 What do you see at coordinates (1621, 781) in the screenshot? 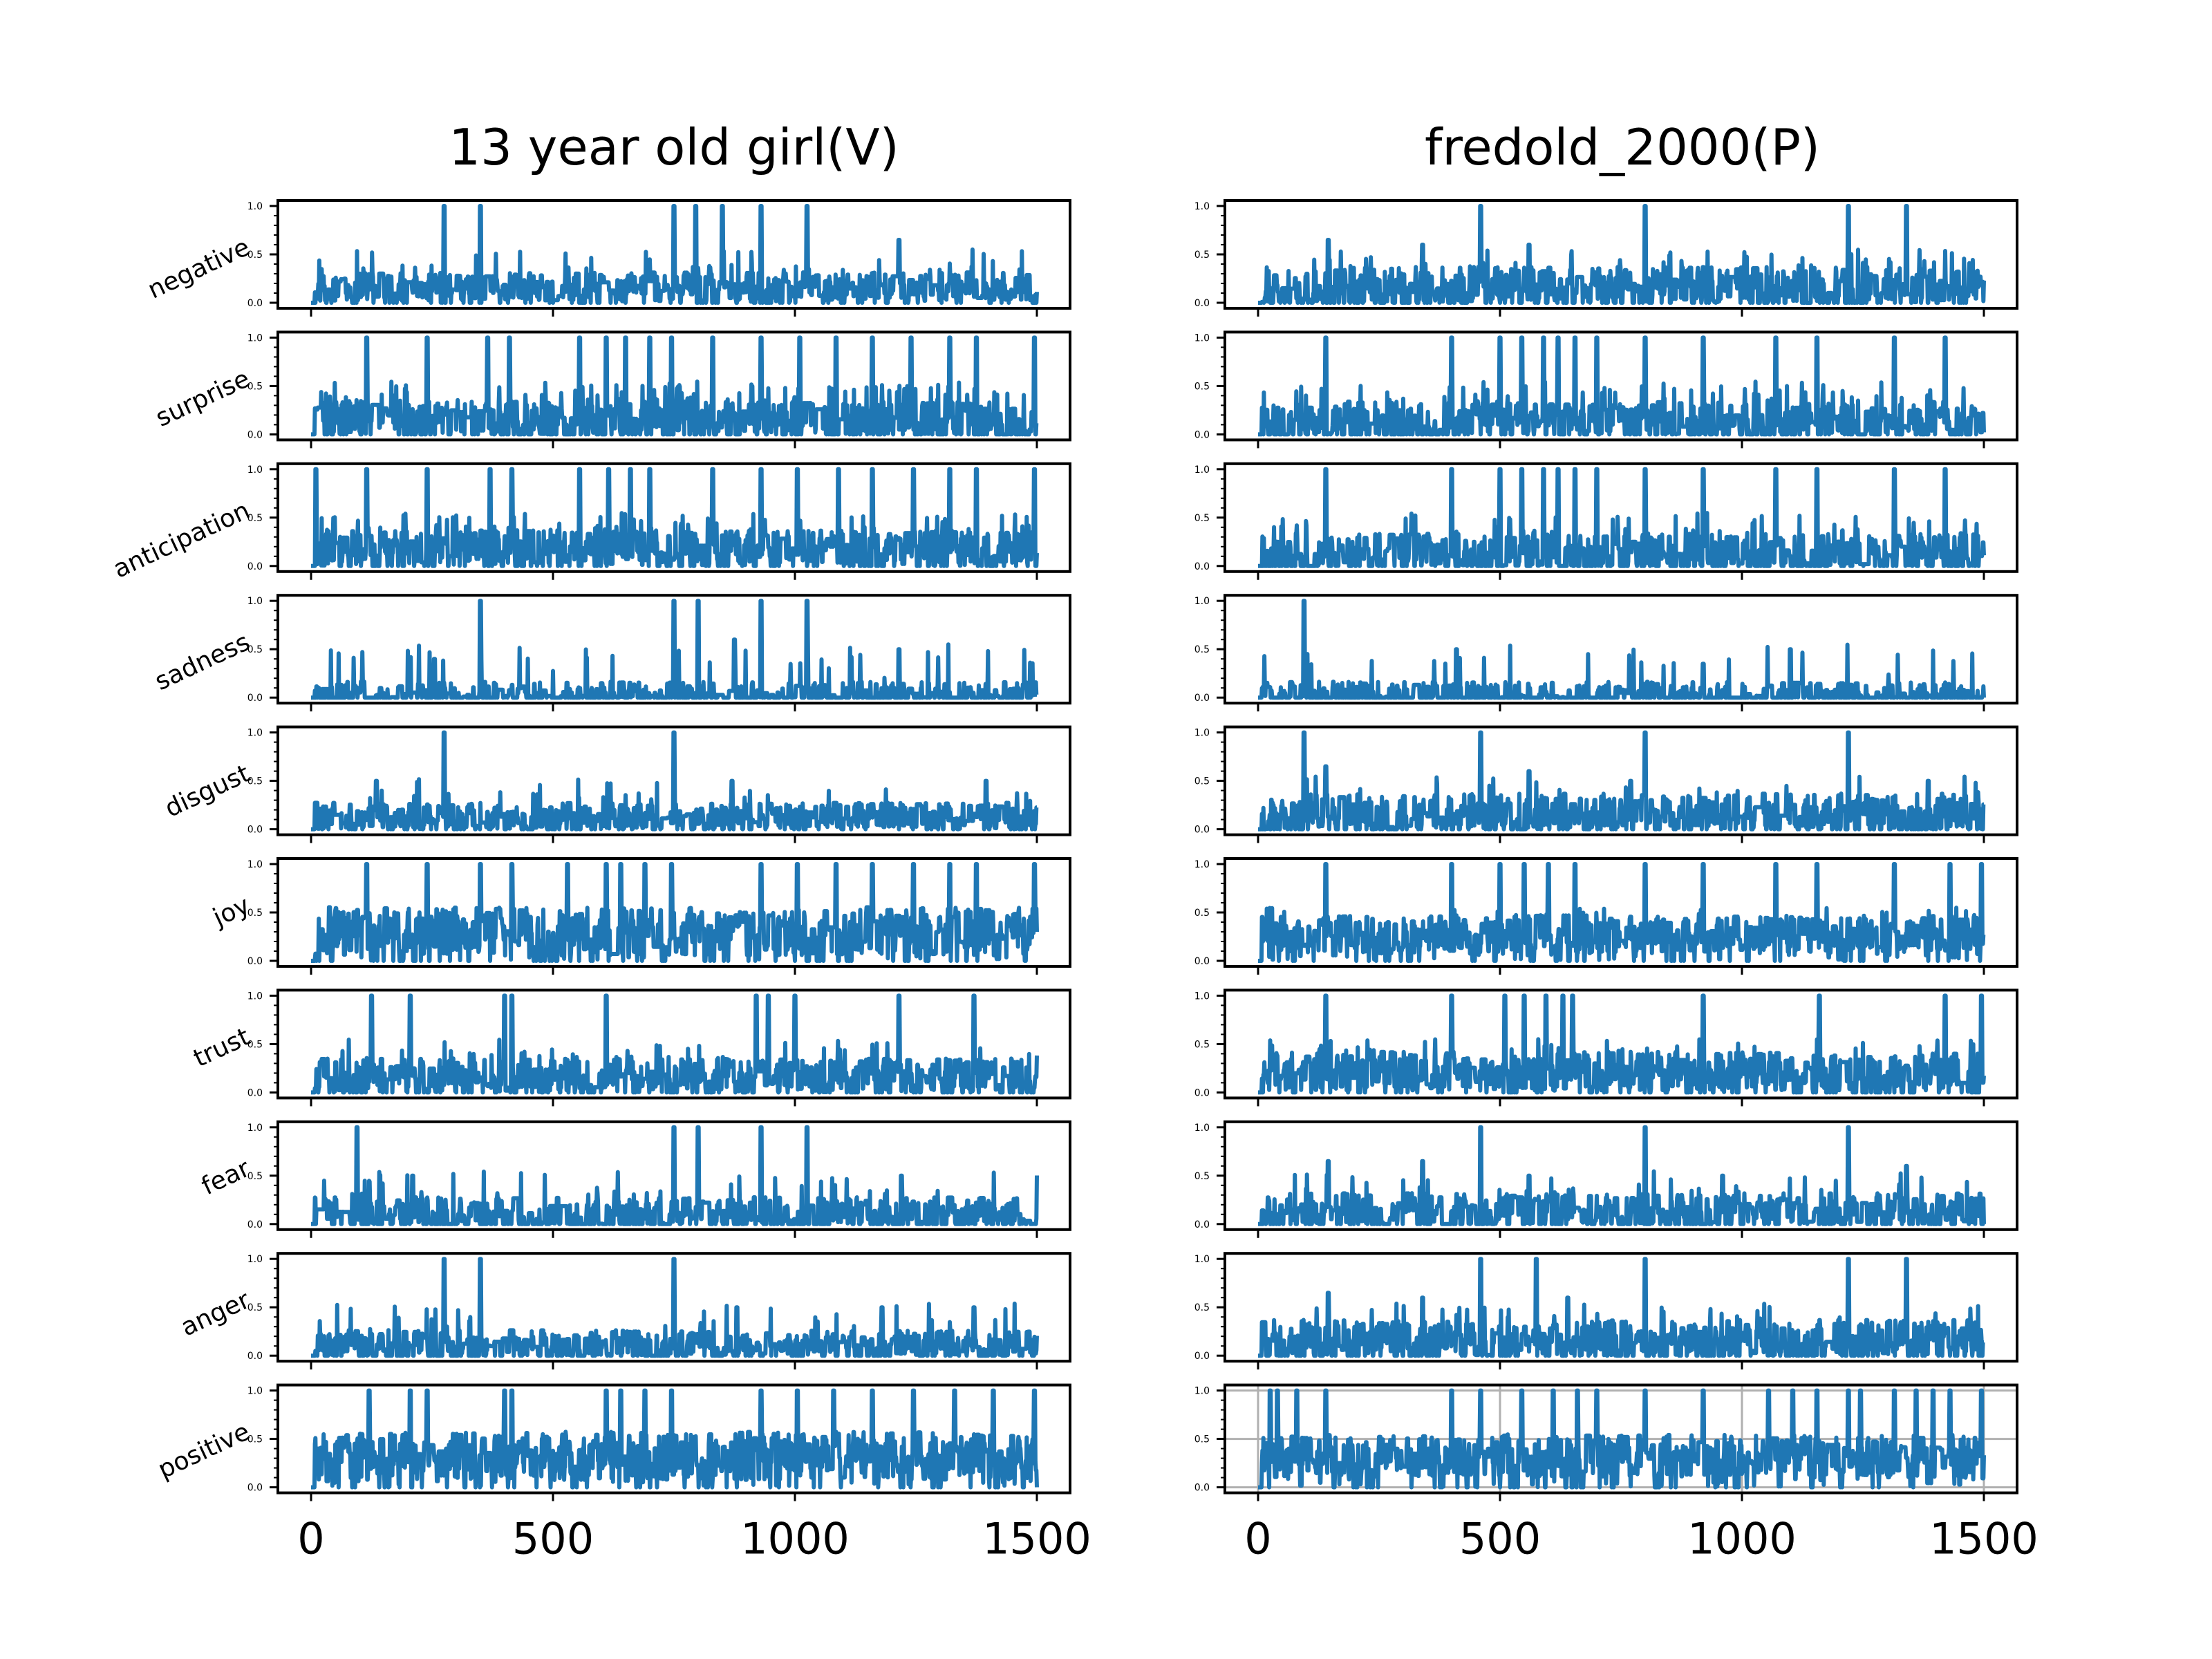
I see `series-line-disgust` at bounding box center [1621, 781].